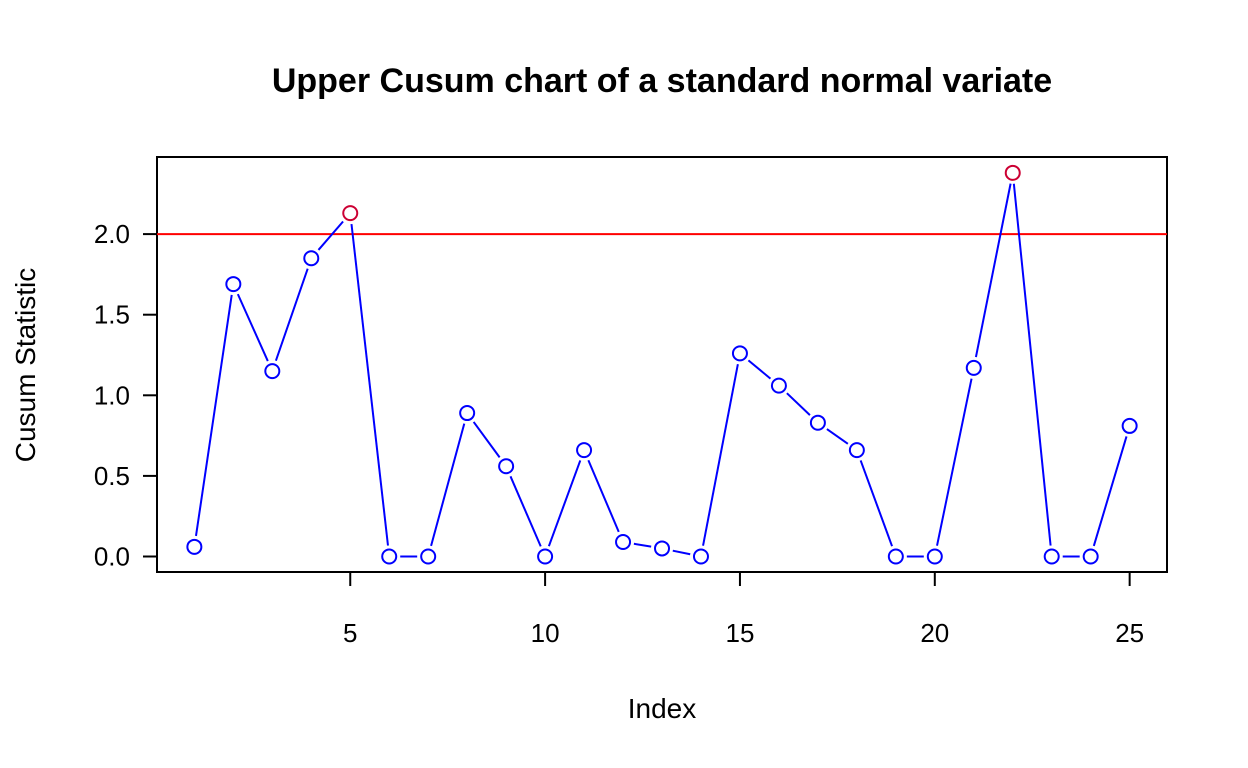 The height and width of the screenshot is (768, 1248). What do you see at coordinates (350, 633) in the screenshot?
I see `x-tick-label: 5` at bounding box center [350, 633].